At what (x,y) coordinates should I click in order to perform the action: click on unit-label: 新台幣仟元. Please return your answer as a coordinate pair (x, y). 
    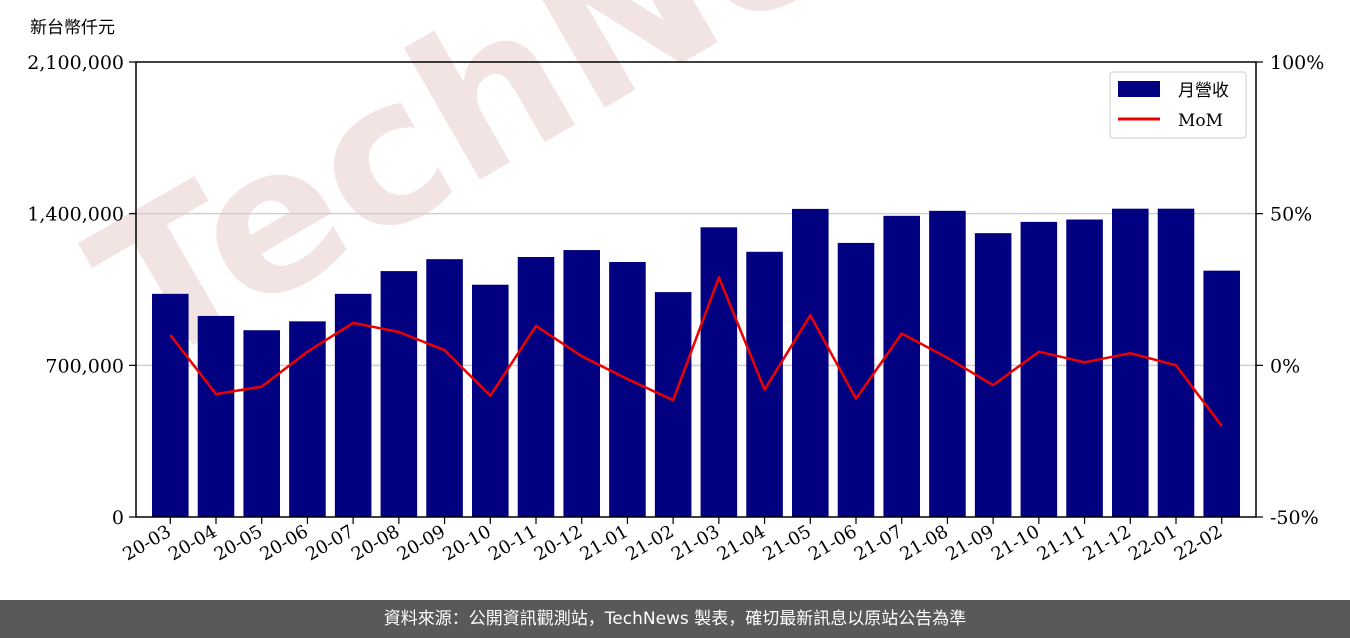
    Looking at the image, I should click on (72, 28).